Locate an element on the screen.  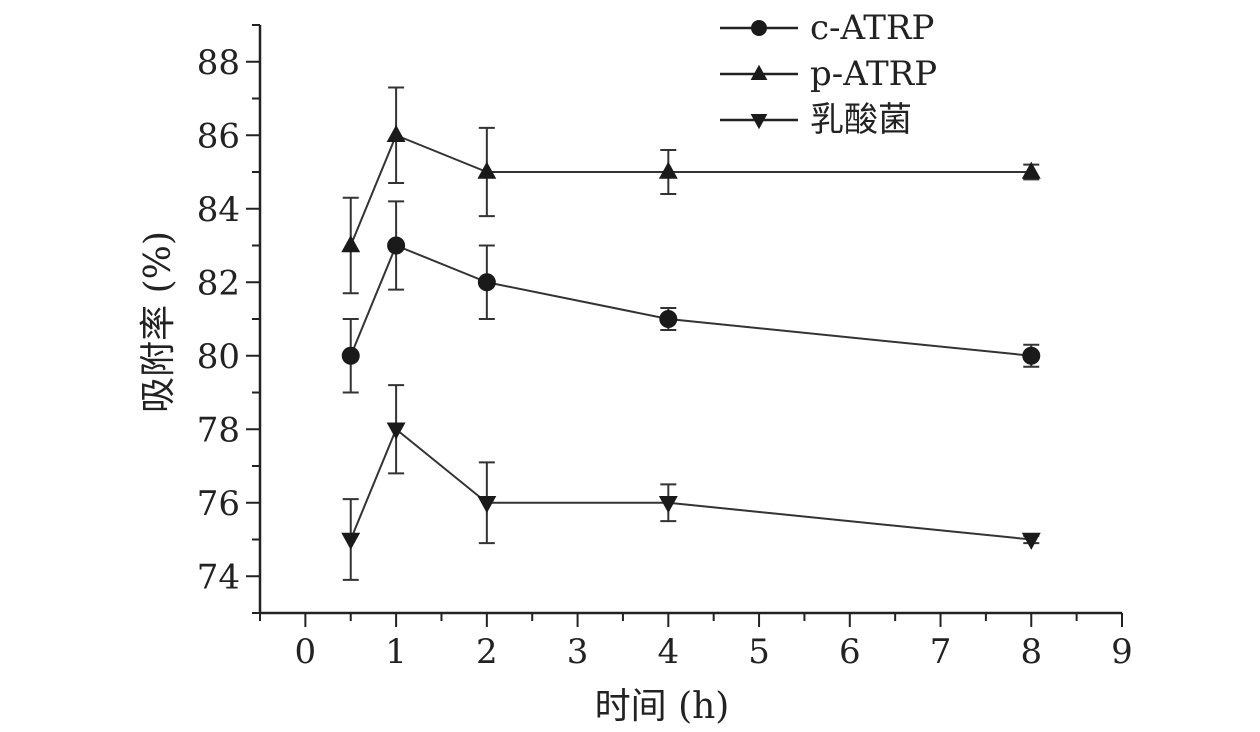
x-tick-label: 7 is located at coordinates (941, 652).